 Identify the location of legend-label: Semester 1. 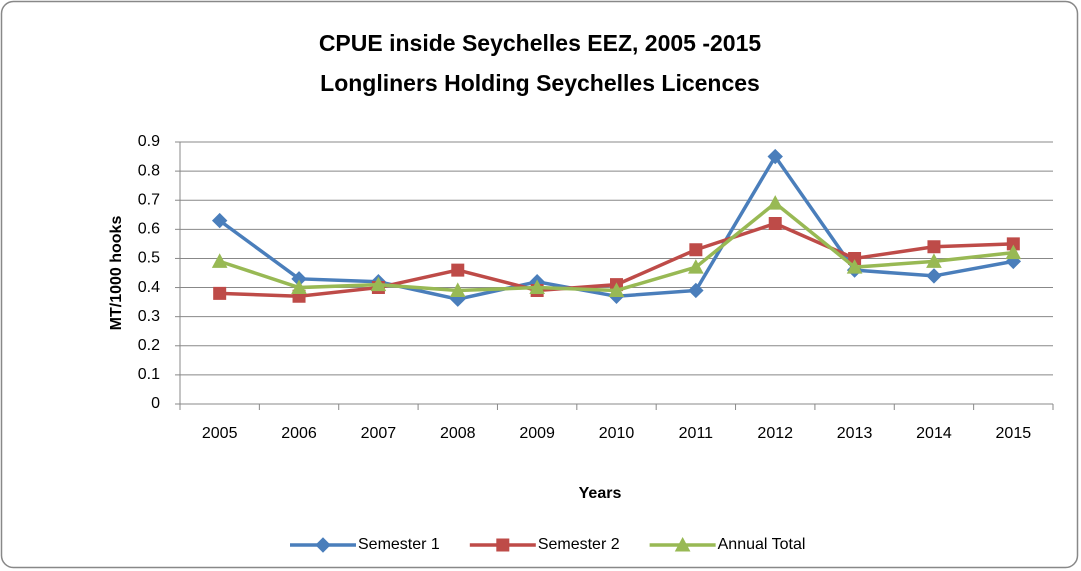
(399, 544).